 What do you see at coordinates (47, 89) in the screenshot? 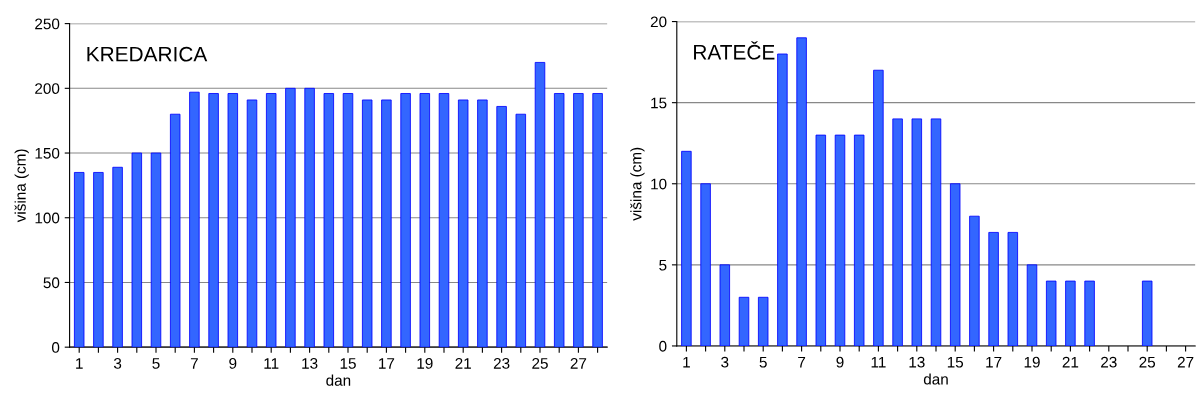
I see `y-tick-label: 200` at bounding box center [47, 89].